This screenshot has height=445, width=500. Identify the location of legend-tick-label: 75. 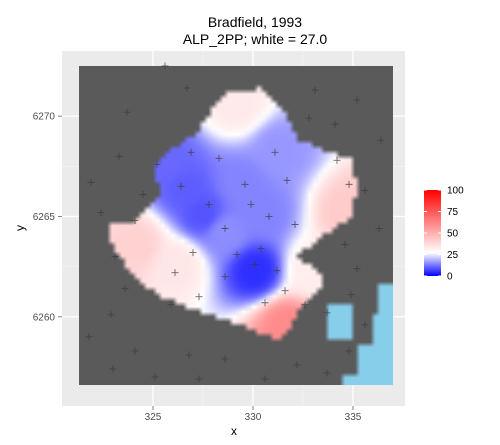
(453, 212).